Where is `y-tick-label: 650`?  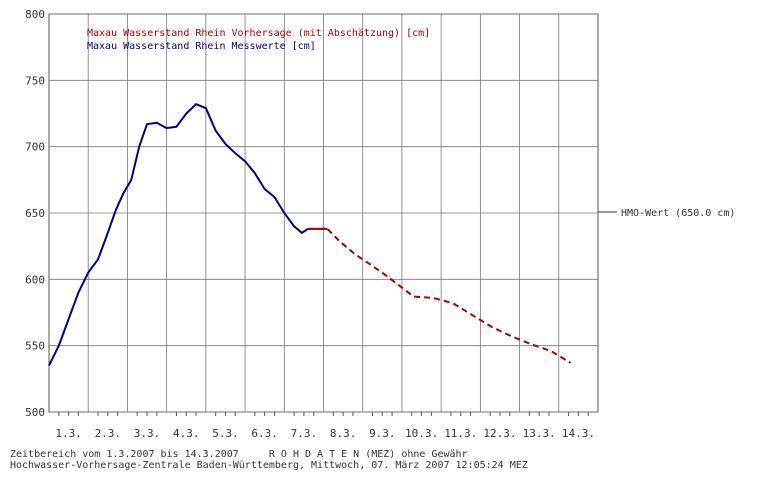 y-tick-label: 650 is located at coordinates (35, 213).